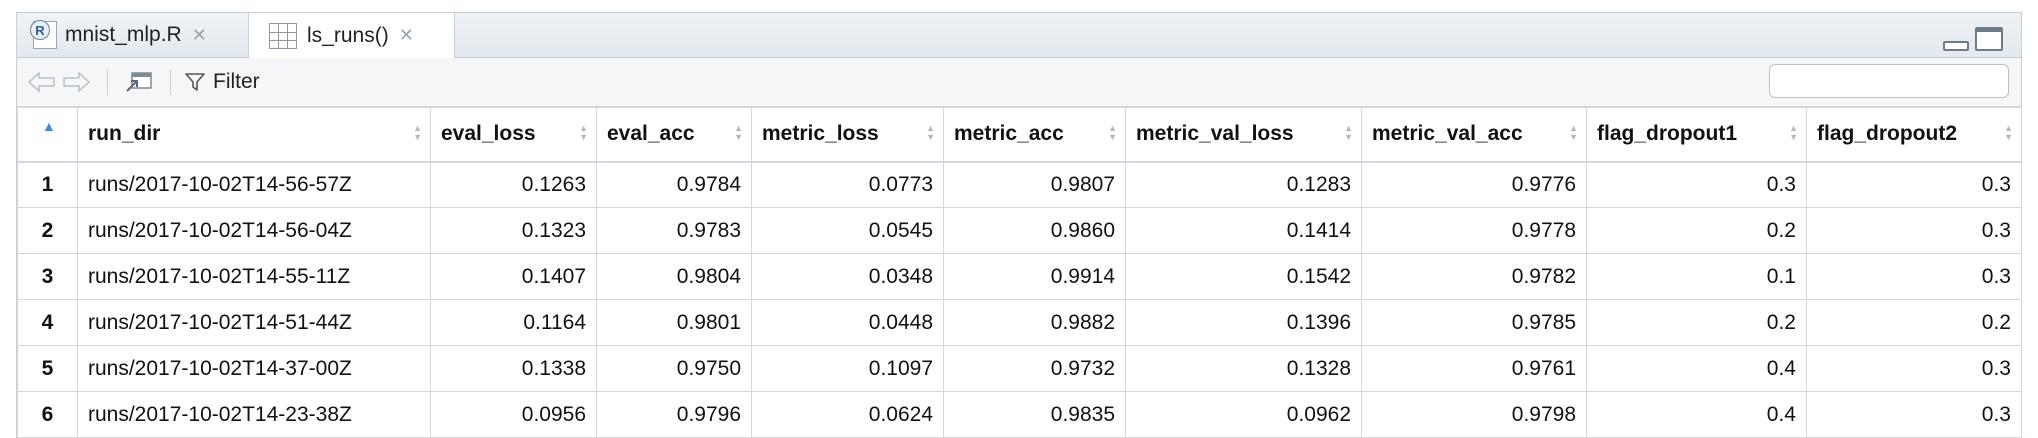  What do you see at coordinates (49, 126) in the screenshot?
I see `sort-ascending-icon: ▲` at bounding box center [49, 126].